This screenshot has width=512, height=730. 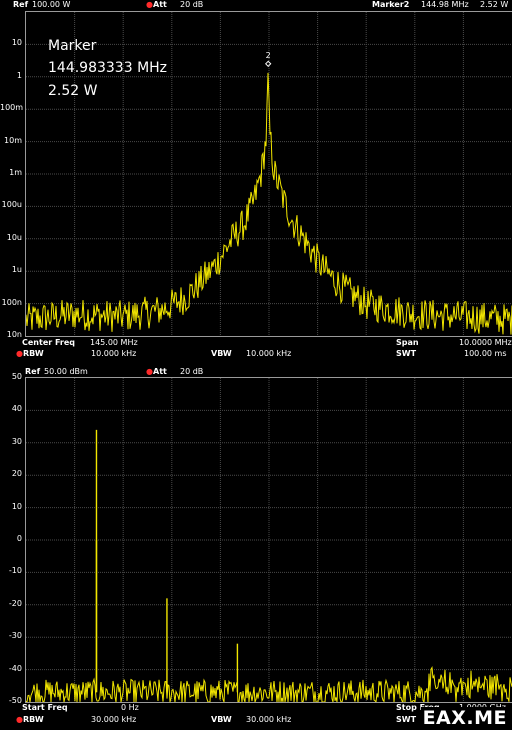 What do you see at coordinates (45, 707) in the screenshot?
I see `start-freq-label: Start Freq` at bounding box center [45, 707].